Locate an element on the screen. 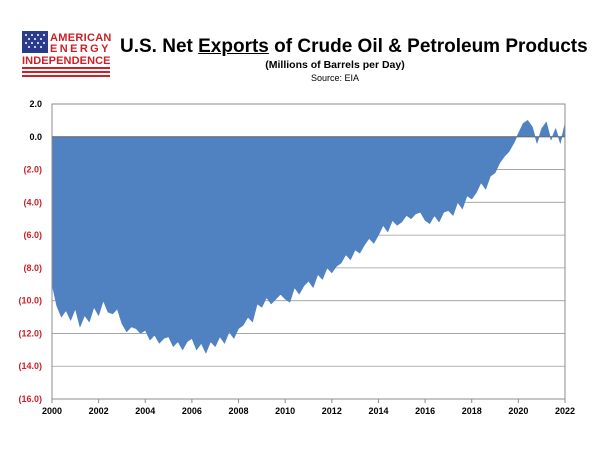 This screenshot has width=600, height=450. chart-source: Source: EIA is located at coordinates (335, 78).